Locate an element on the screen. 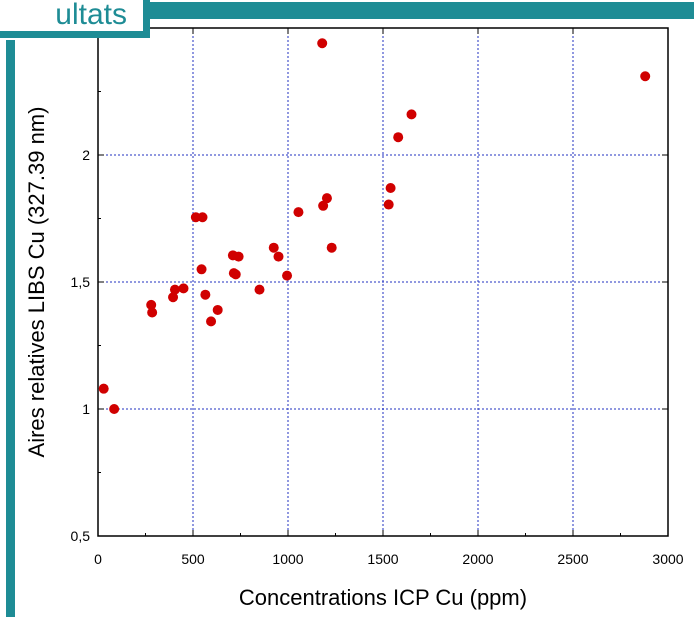  section-title: ultats is located at coordinates (91, 15).